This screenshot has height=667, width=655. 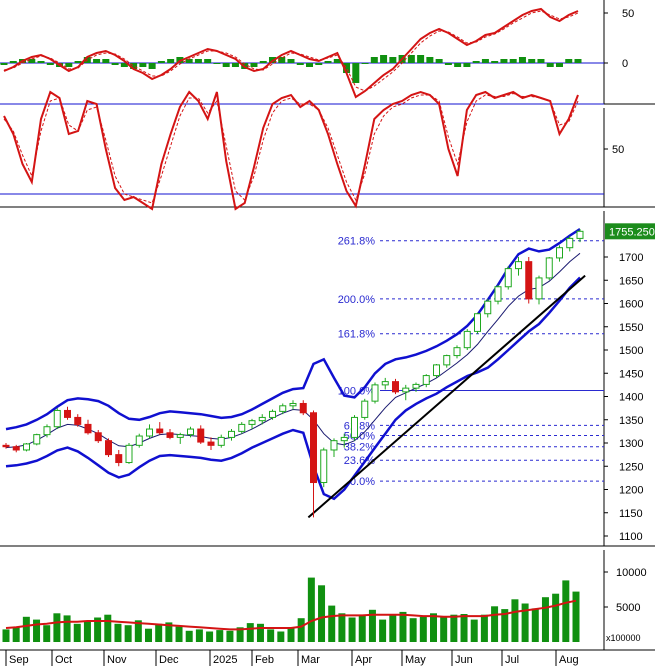 I want to click on volume-unit-label: x100000, so click(x=623, y=638).